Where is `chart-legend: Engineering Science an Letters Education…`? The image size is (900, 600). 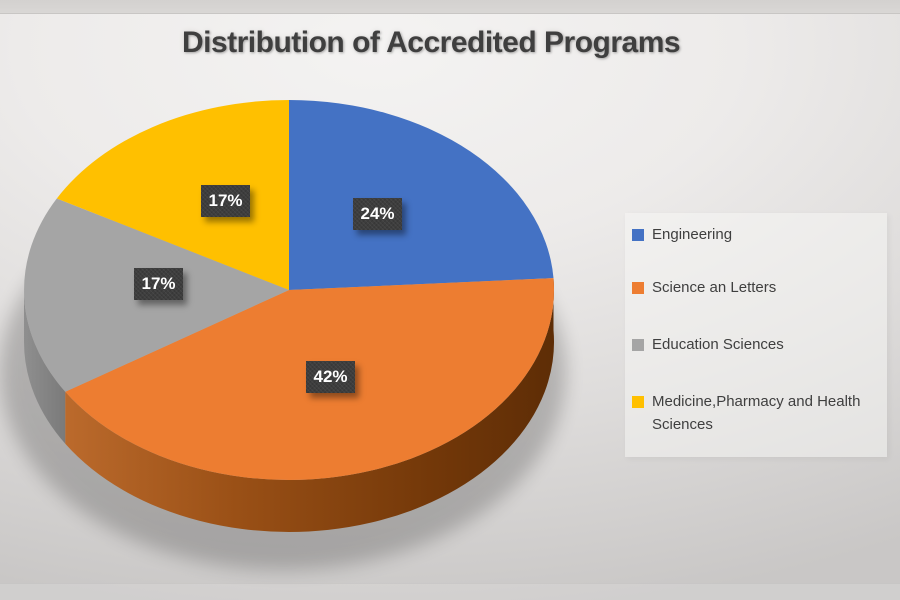
chart-legend: Engineering Science an Letters Education… is located at coordinates (756, 335).